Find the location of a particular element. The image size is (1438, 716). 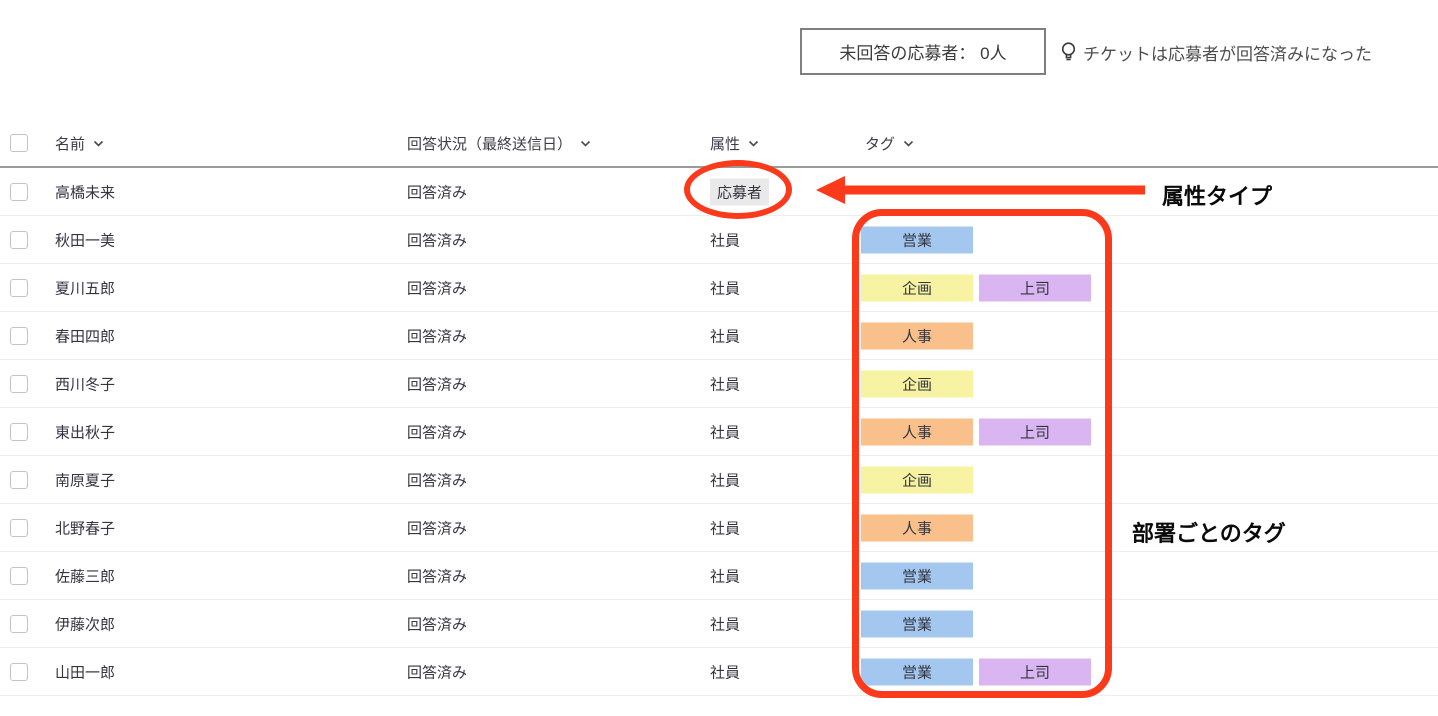

column-header-status: 回答状況（最終送信日） is located at coordinates (499, 143).